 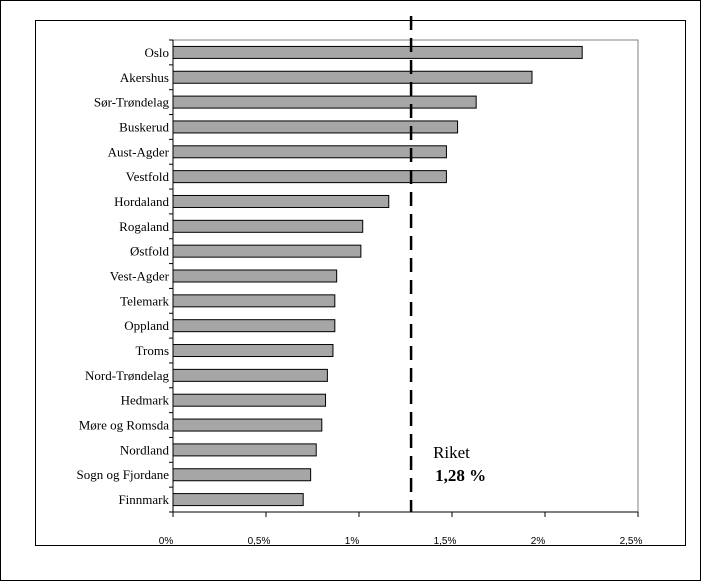 I want to click on x-tick-label: 0%, so click(x=166, y=541).